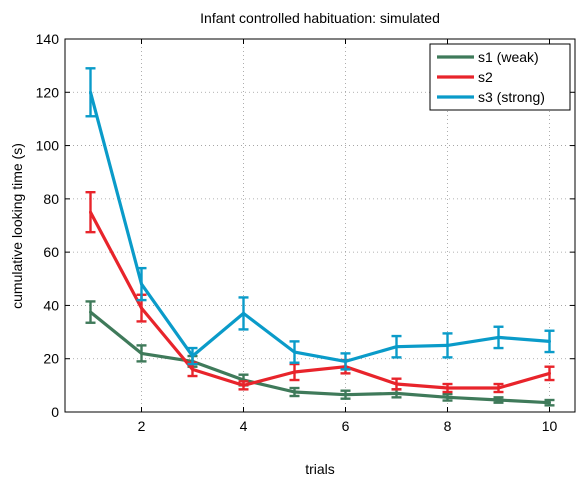 The image size is (576, 479). Describe the element at coordinates (48, 39) in the screenshot. I see `y-tick-label: 140` at that location.